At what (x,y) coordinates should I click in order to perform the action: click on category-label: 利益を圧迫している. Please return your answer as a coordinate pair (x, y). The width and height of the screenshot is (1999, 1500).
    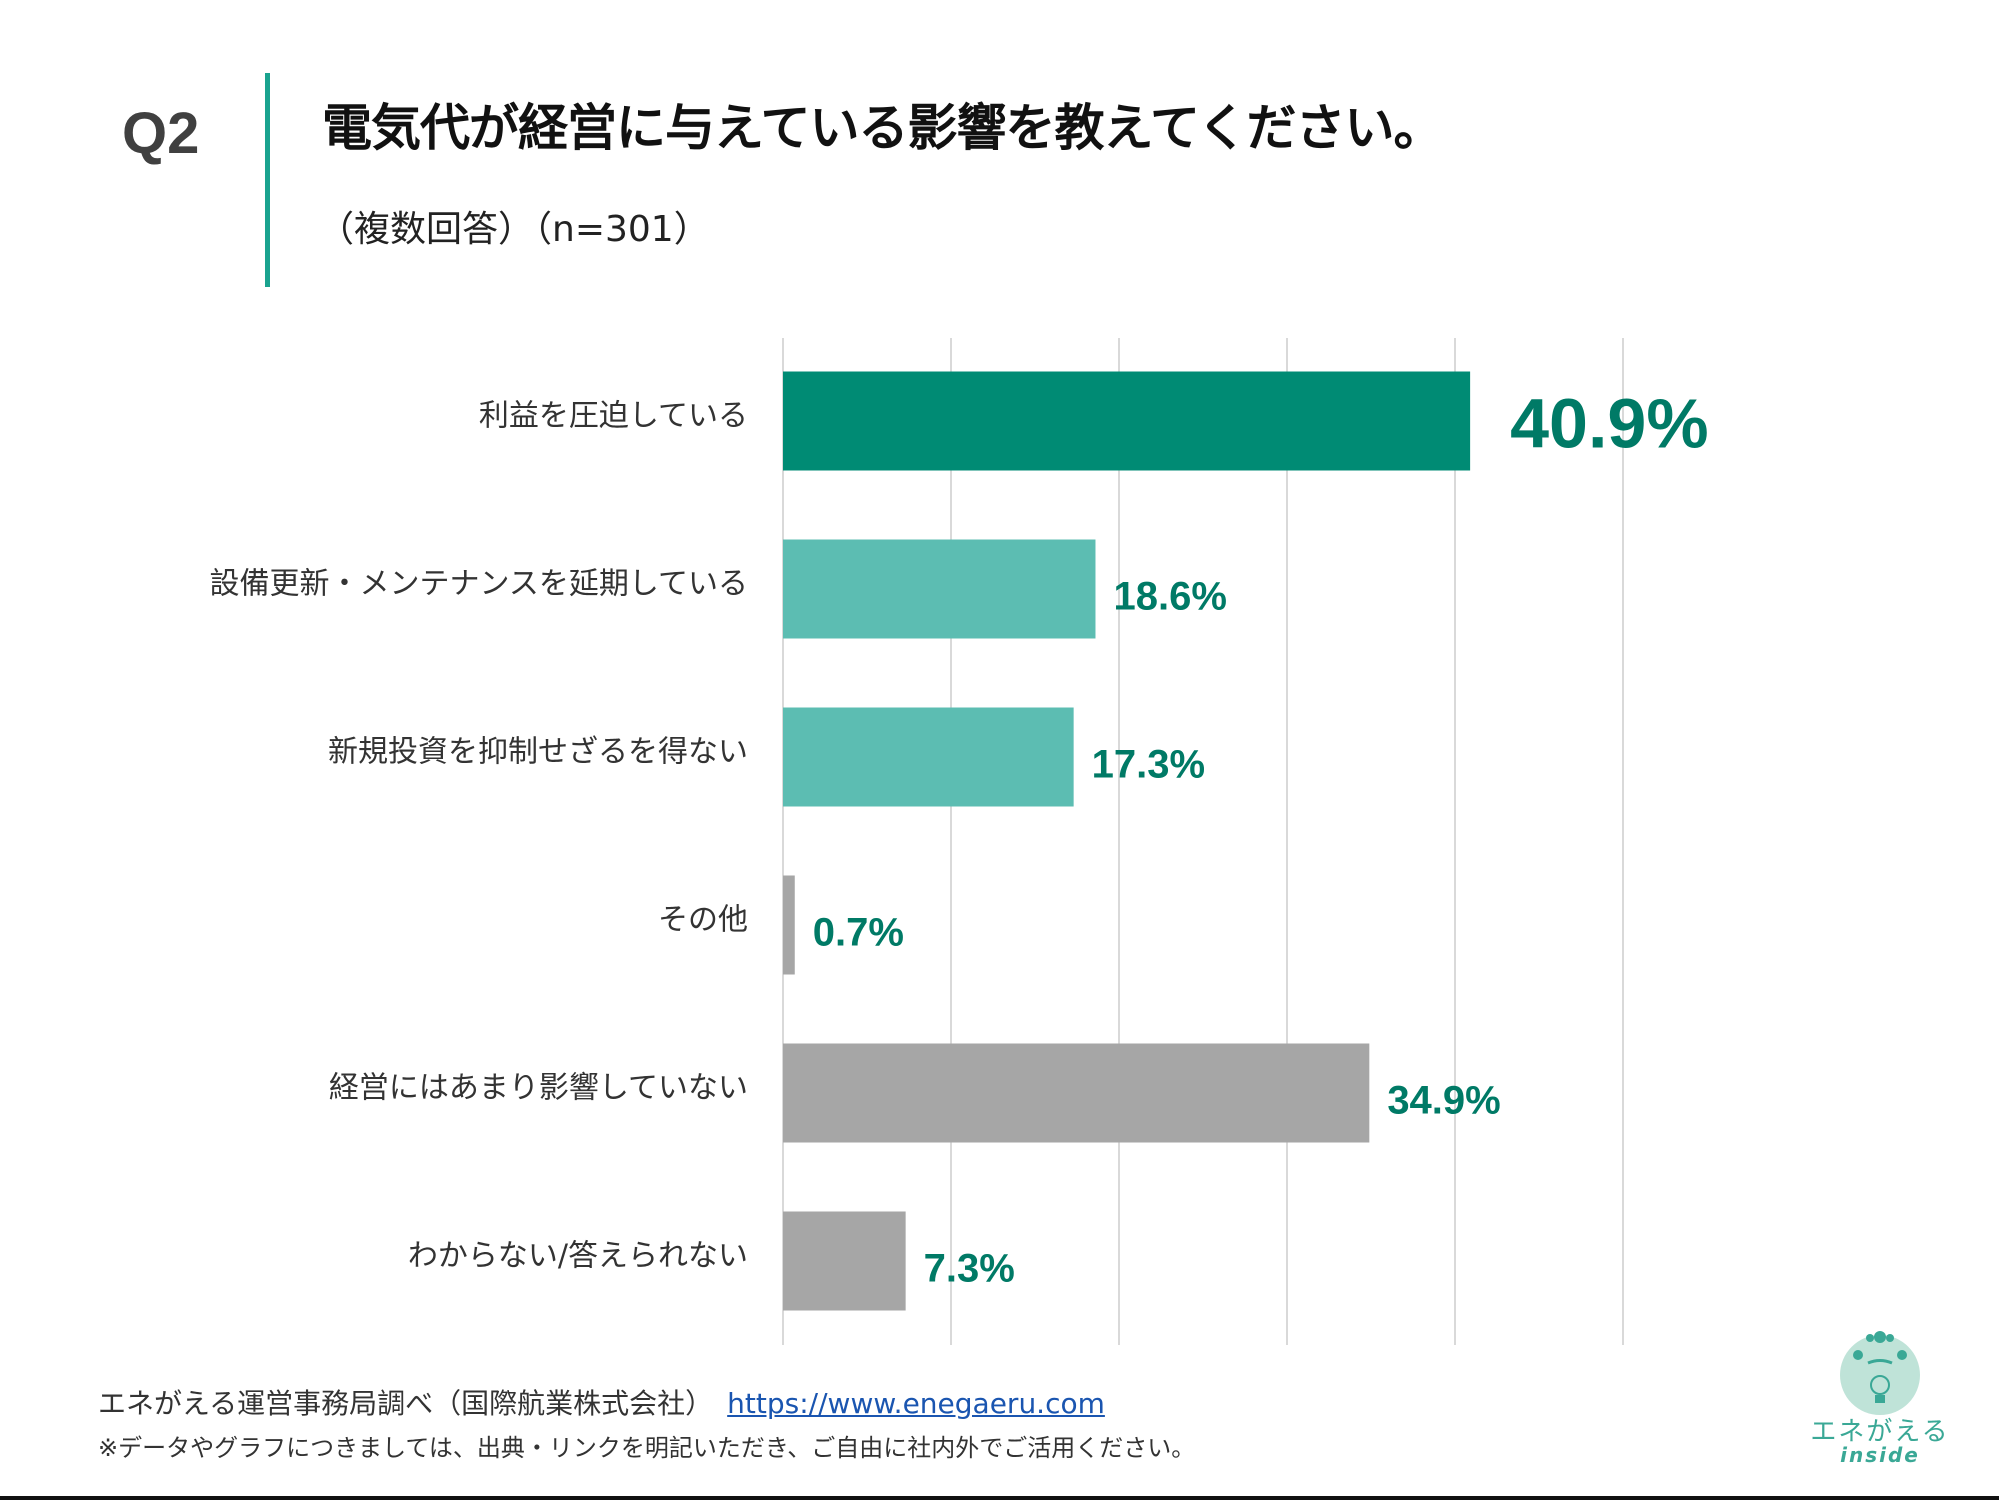
    Looking at the image, I should click on (613, 416).